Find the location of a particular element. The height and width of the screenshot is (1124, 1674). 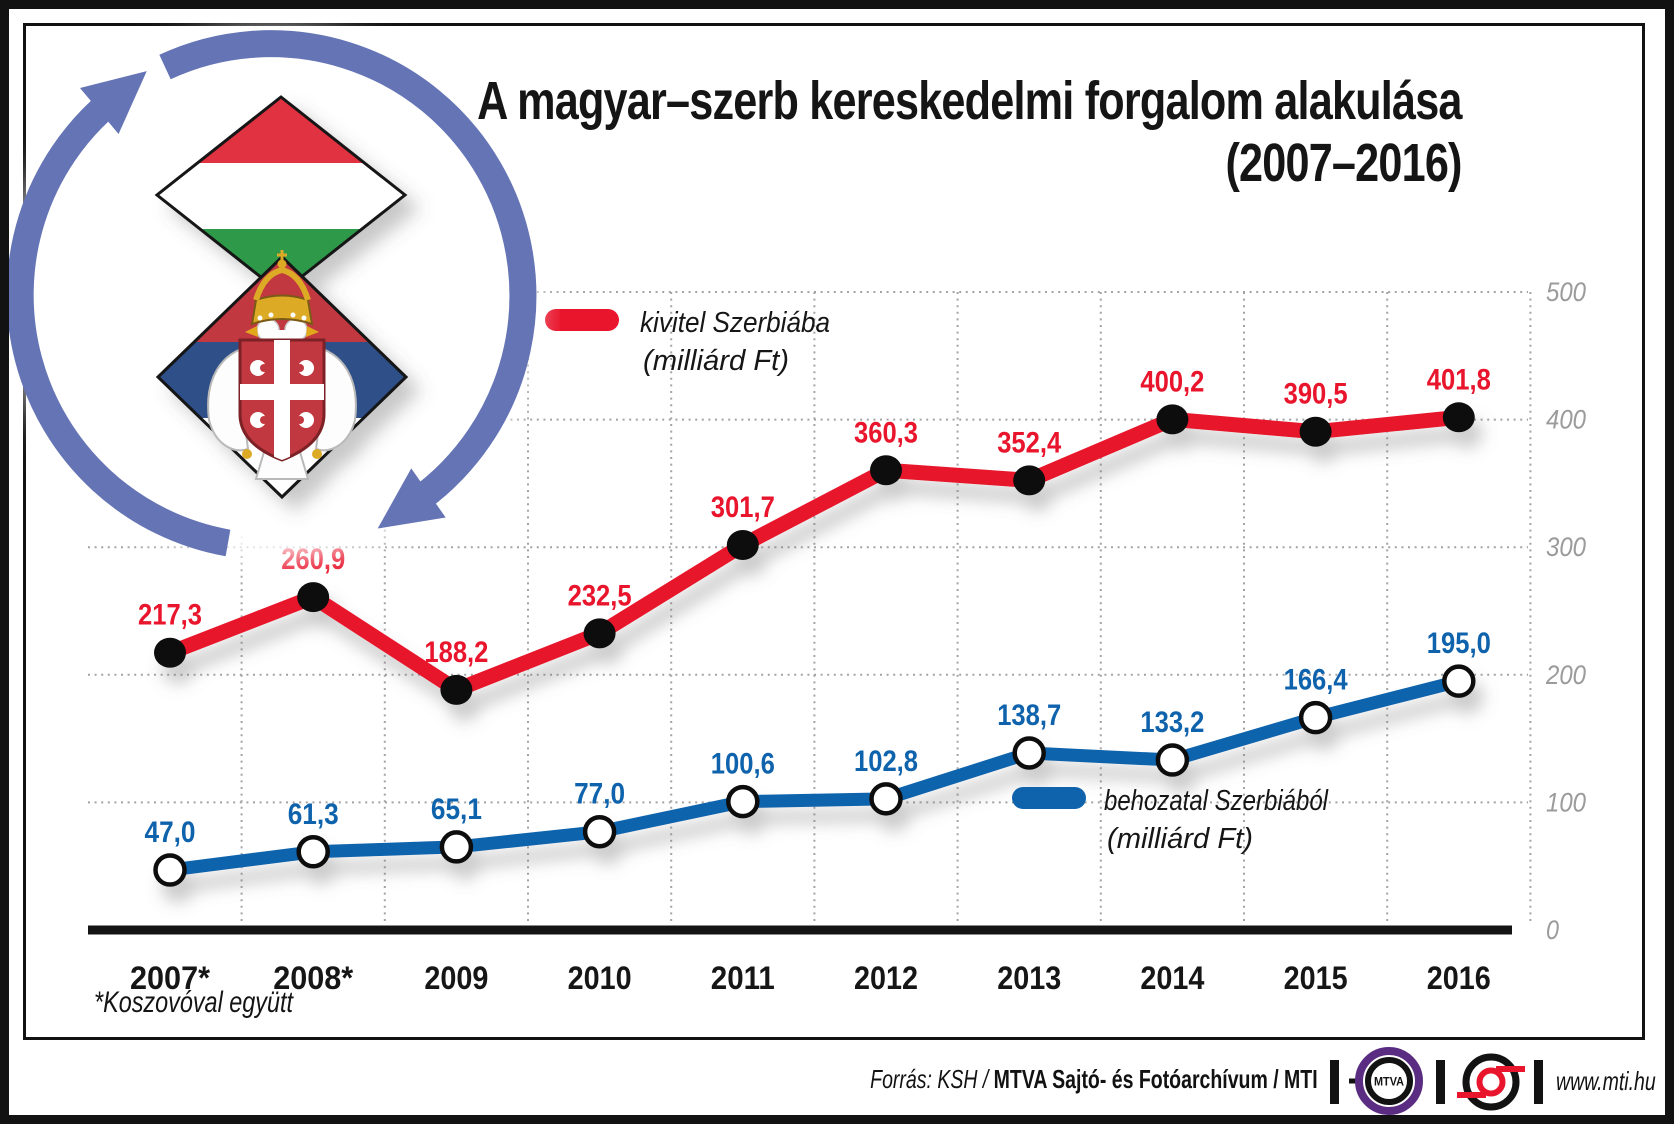

x-axis-label: 2015 is located at coordinates (1316, 978).